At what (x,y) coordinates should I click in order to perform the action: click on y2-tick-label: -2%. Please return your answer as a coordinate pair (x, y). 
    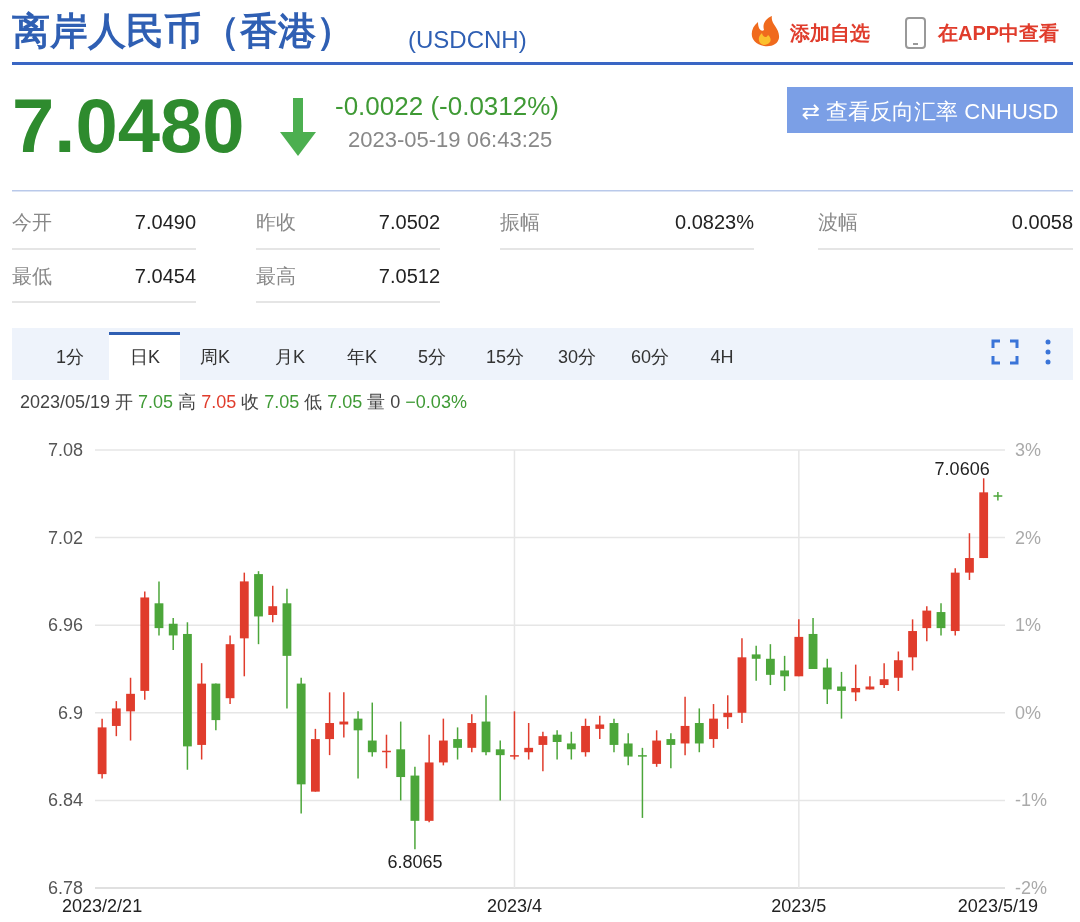
    Looking at the image, I should click on (1031, 888).